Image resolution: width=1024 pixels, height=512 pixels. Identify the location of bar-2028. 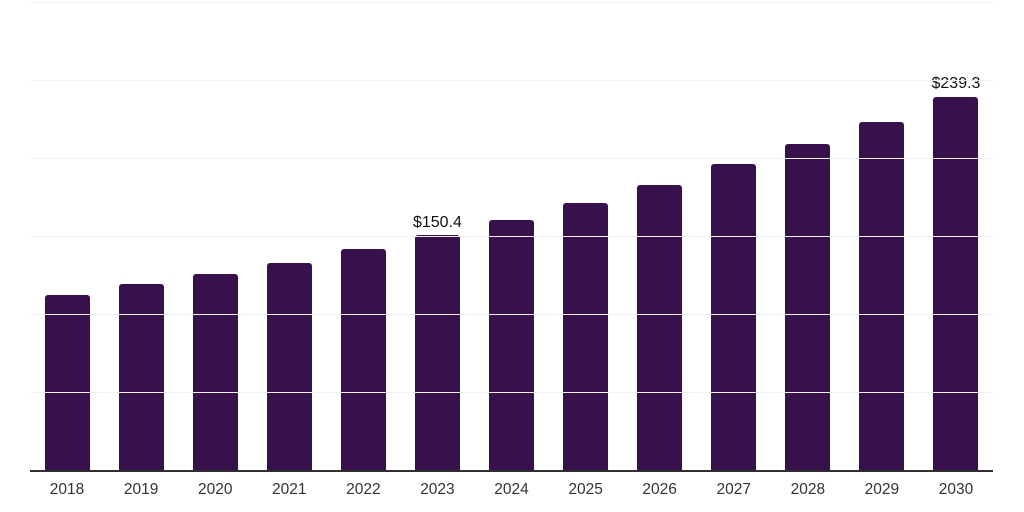
(808, 306).